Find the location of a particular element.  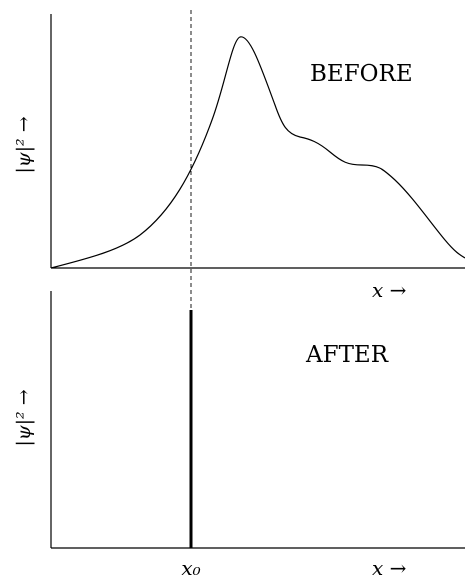

after-y-axis-label: |ψ|² → is located at coordinates (24, 417).